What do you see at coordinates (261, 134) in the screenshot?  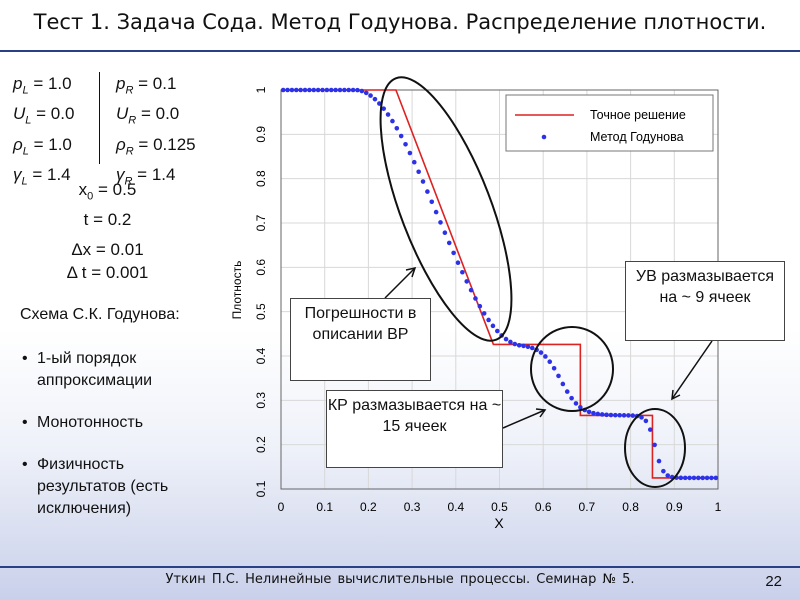 I see `y-tick-label: 0.9` at bounding box center [261, 134].